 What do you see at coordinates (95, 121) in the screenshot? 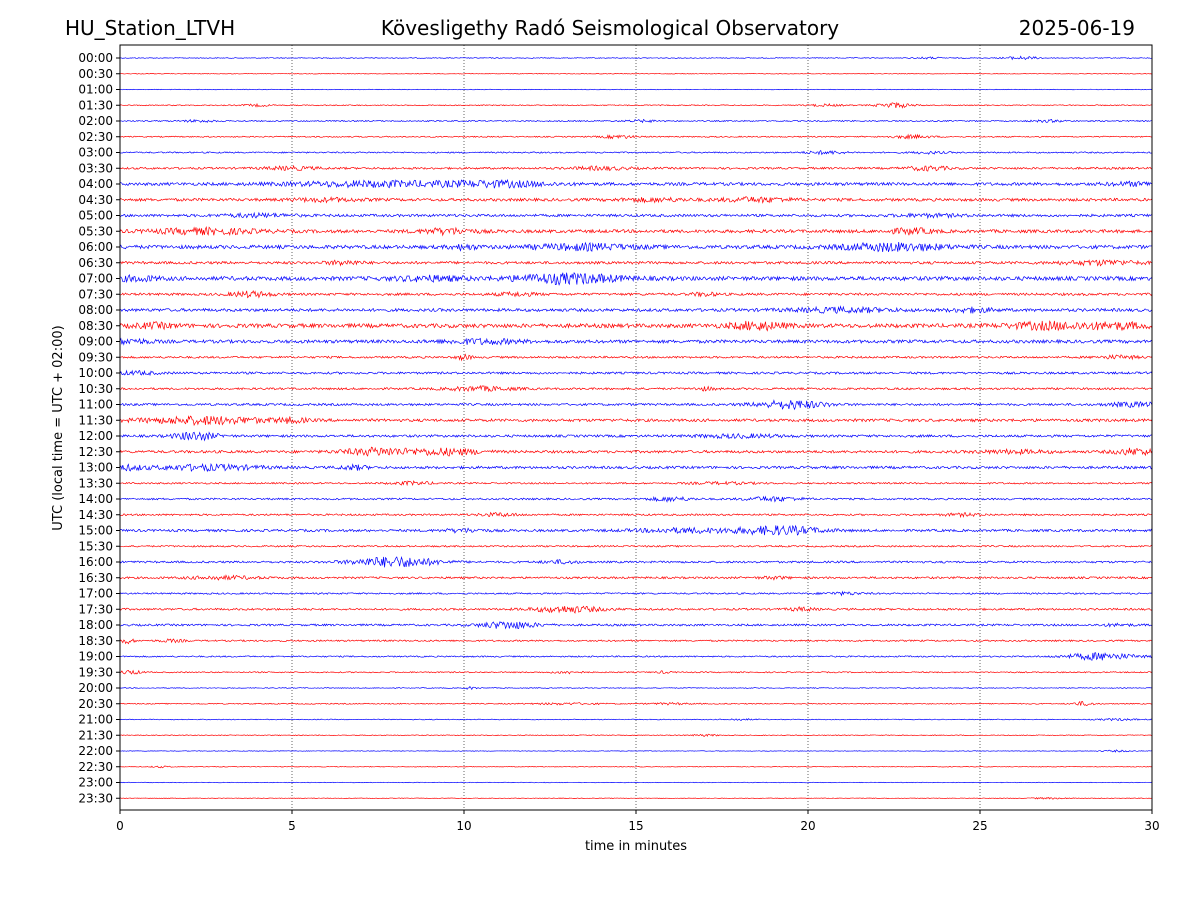
I see `y-tick-label: 02:00` at bounding box center [95, 121].